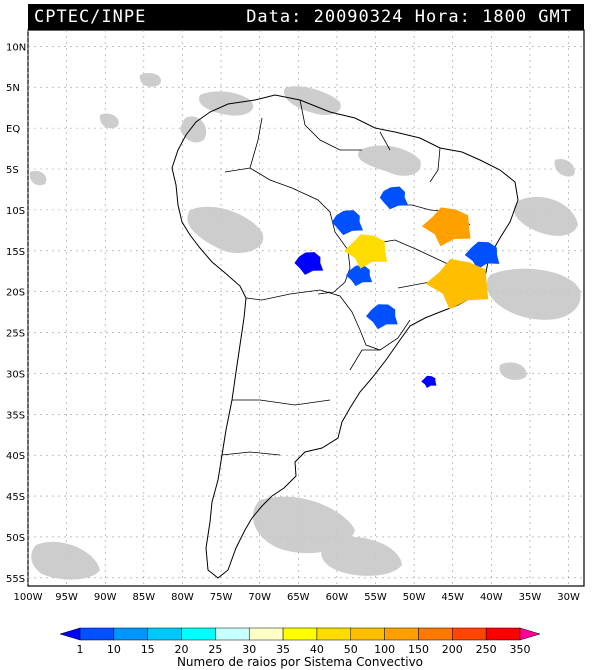 The image size is (600, 670). Describe the element at coordinates (13, 88) in the screenshot. I see `lat-tick-label: 5N` at that location.